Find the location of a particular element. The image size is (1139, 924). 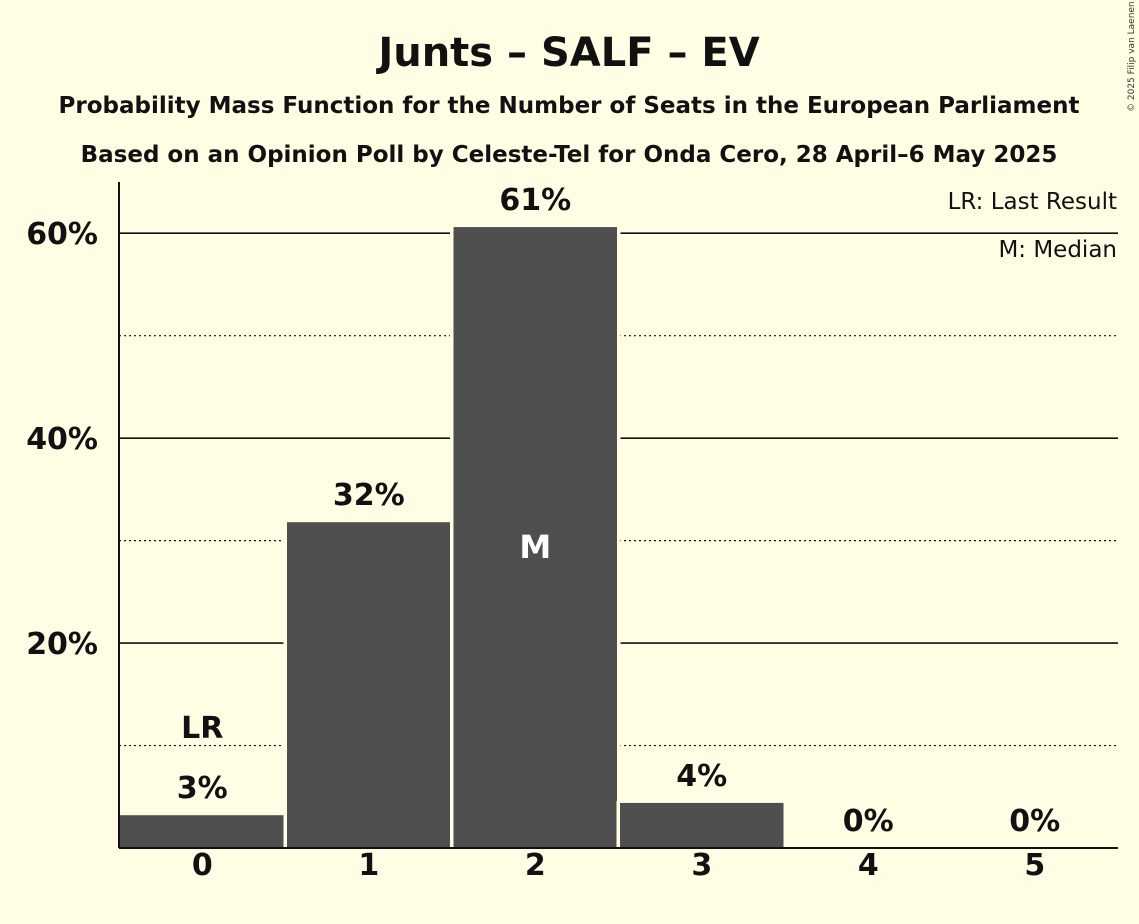

data-label: 61% is located at coordinates (535, 200).